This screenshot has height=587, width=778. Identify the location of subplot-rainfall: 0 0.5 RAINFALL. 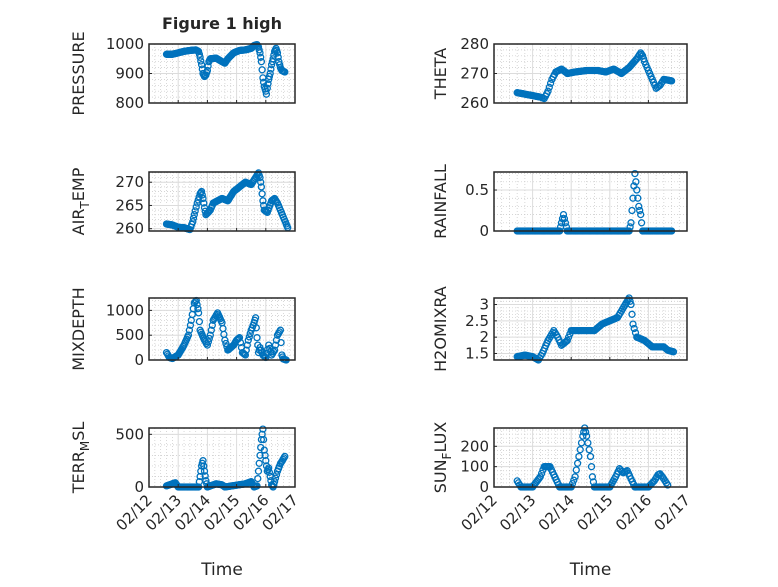
(559, 202).